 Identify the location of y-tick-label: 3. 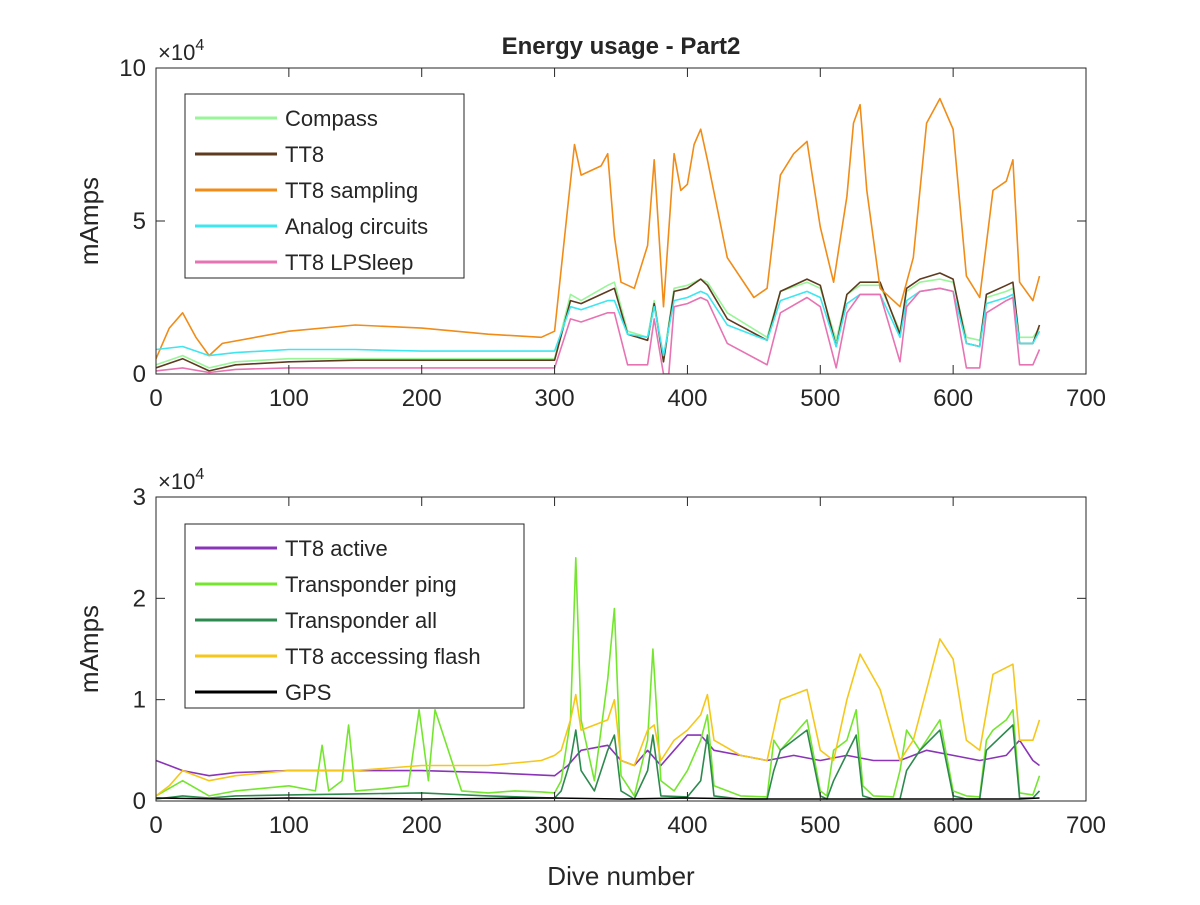
(139, 497).